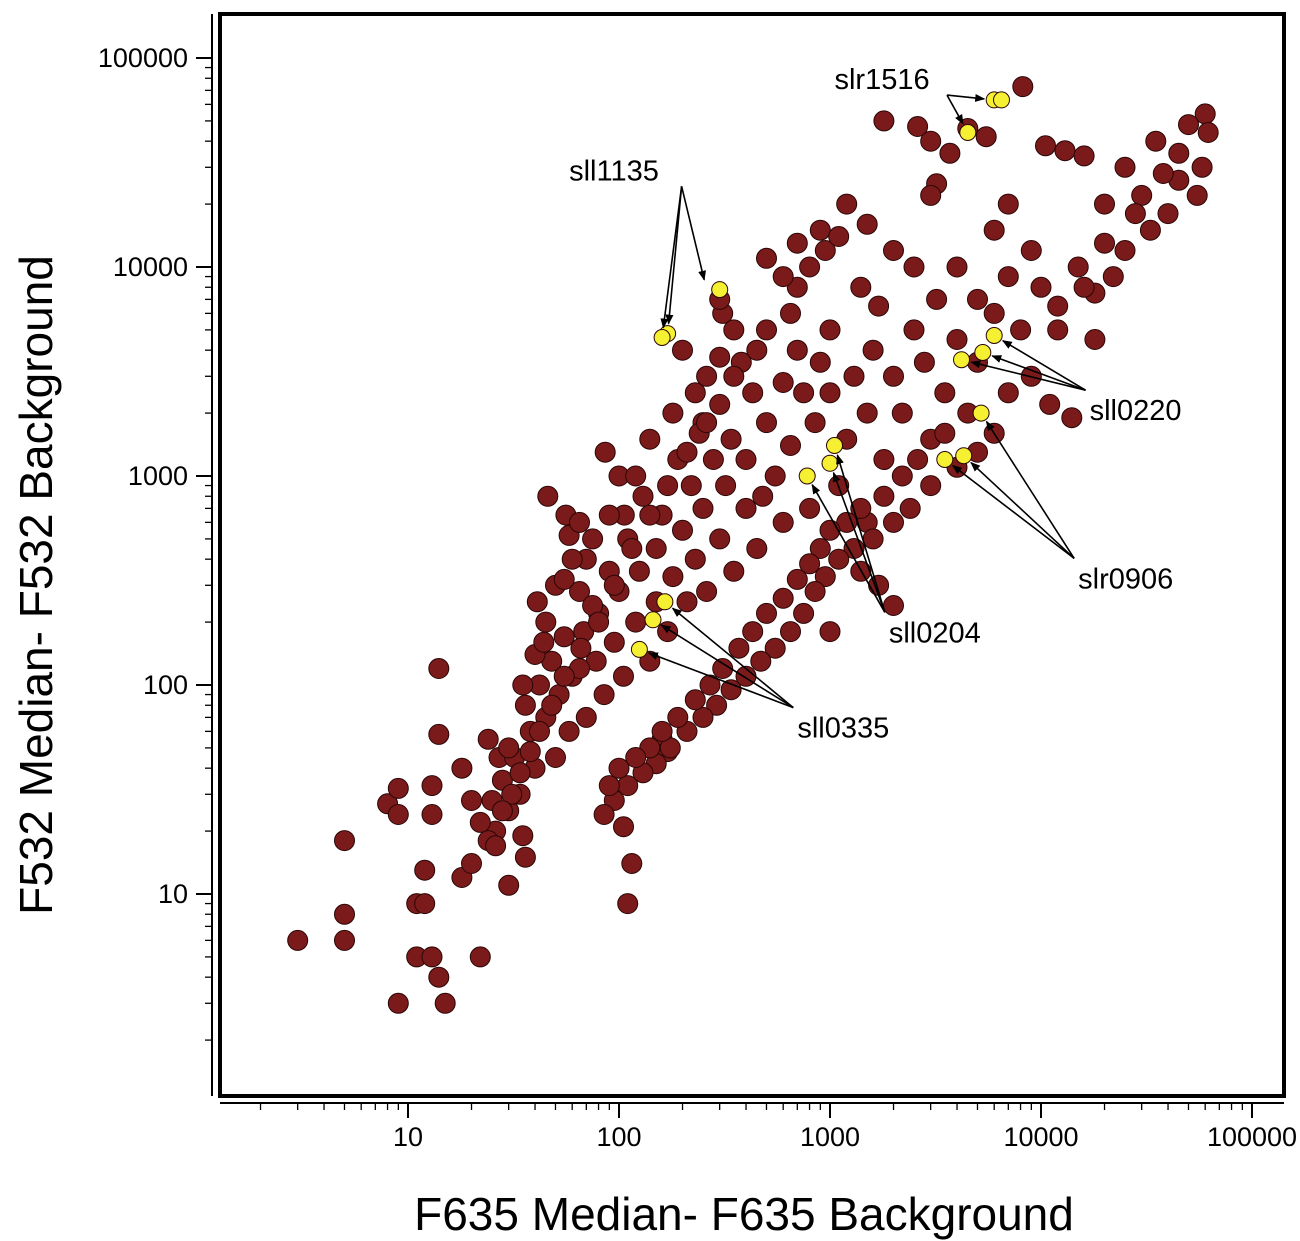 Image resolution: width=1300 pixels, height=1241 pixels. What do you see at coordinates (1136, 411) in the screenshot?
I see `annotation-label-sll0220: sll0220` at bounding box center [1136, 411].